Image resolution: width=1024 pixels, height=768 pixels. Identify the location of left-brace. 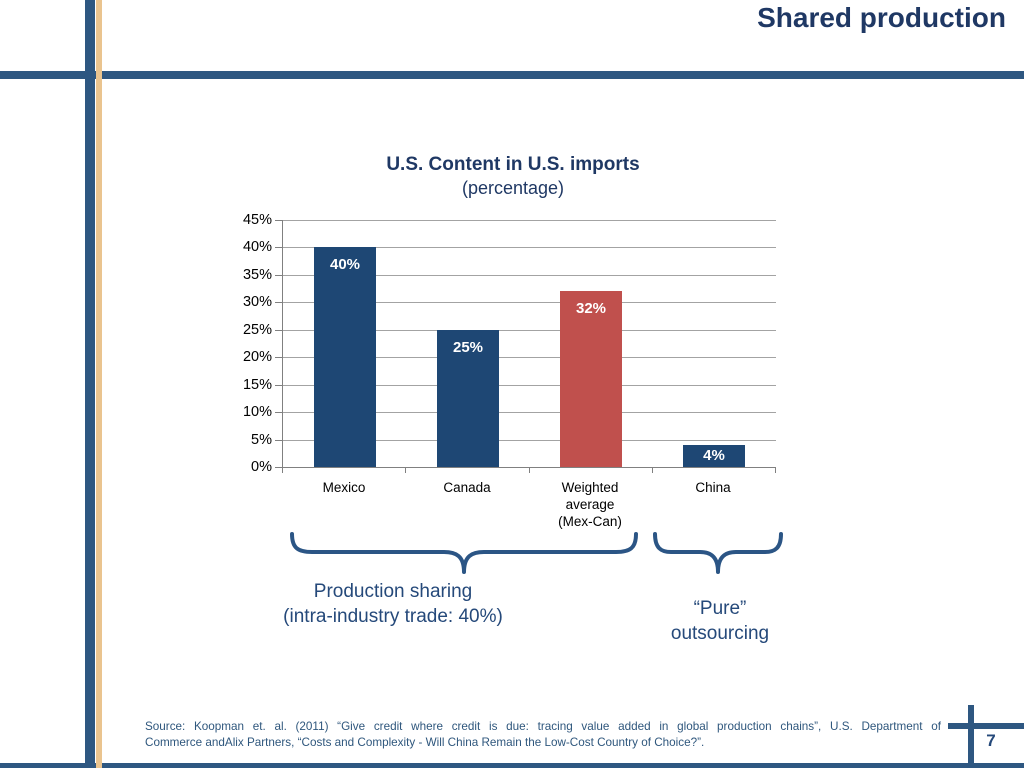
(464, 553).